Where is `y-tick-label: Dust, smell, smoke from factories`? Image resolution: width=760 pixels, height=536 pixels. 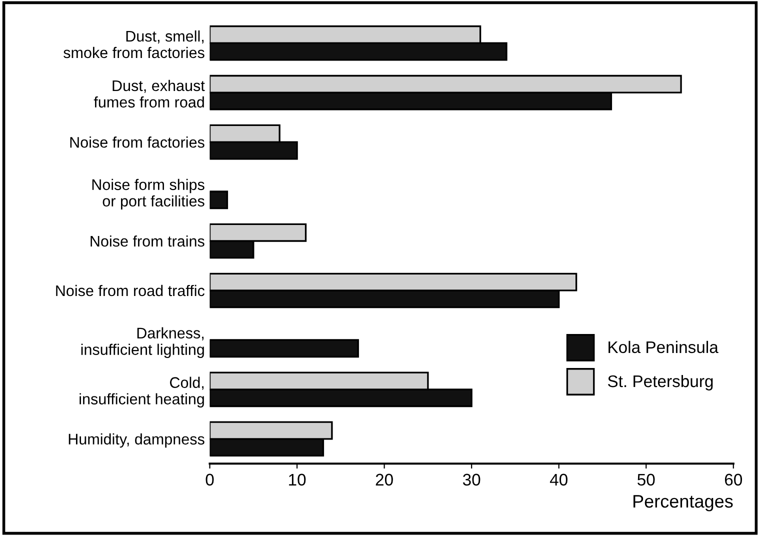
y-tick-label: Dust, smell, smoke from factories is located at coordinates (134, 44).